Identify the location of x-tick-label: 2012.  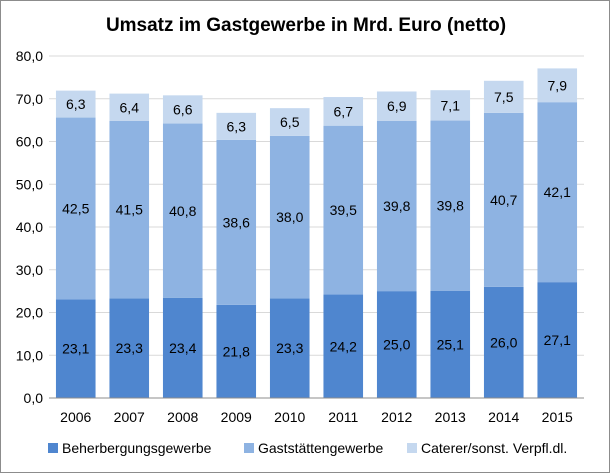
(396, 417).